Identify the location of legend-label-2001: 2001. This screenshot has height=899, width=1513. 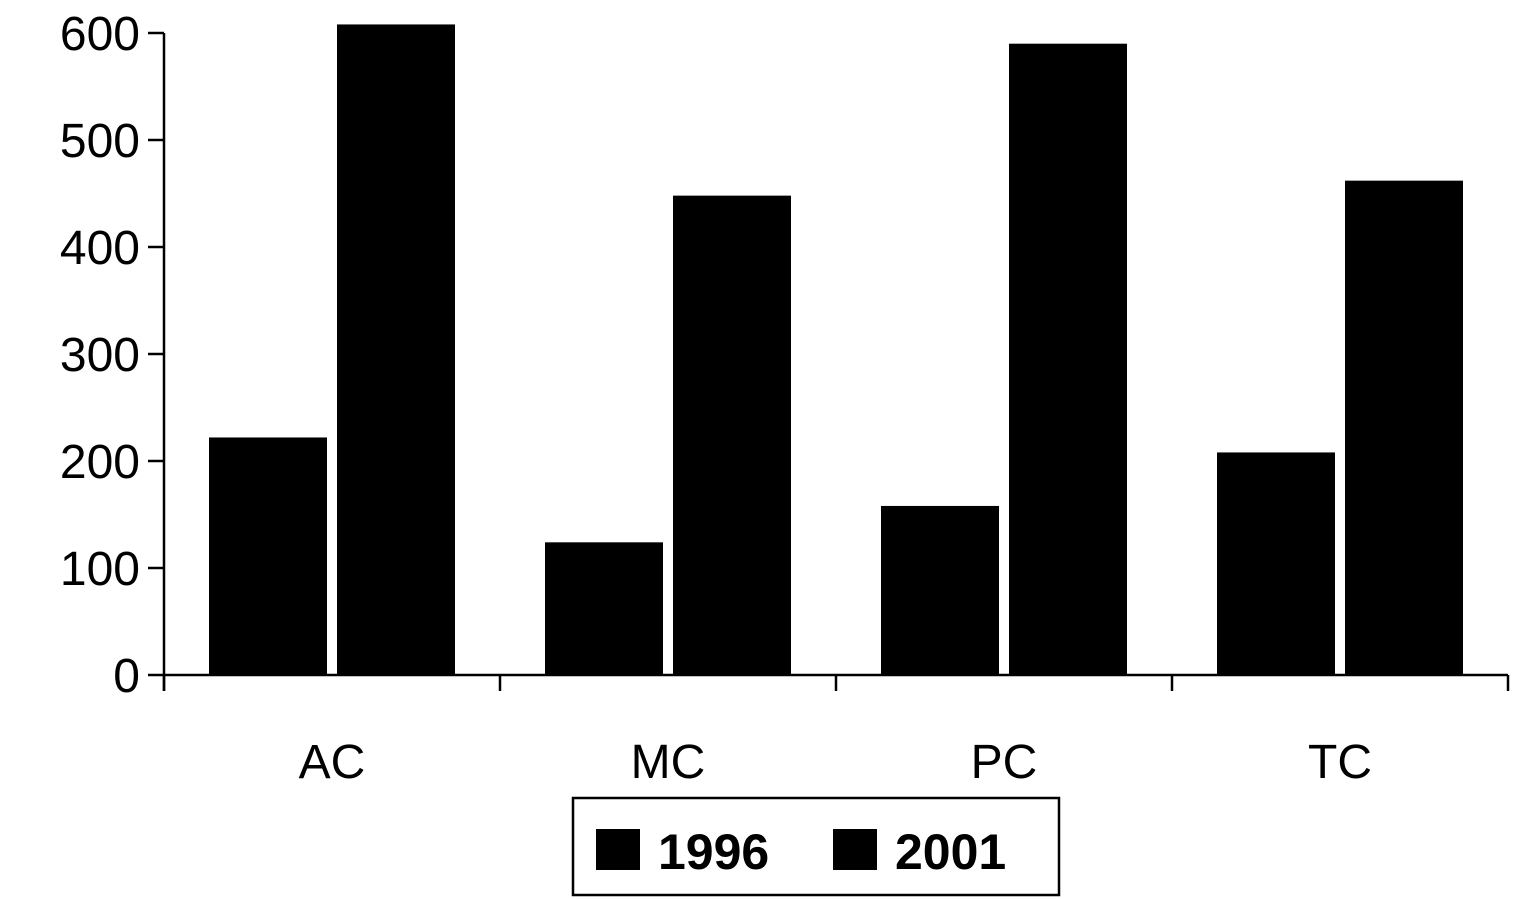
(950, 852).